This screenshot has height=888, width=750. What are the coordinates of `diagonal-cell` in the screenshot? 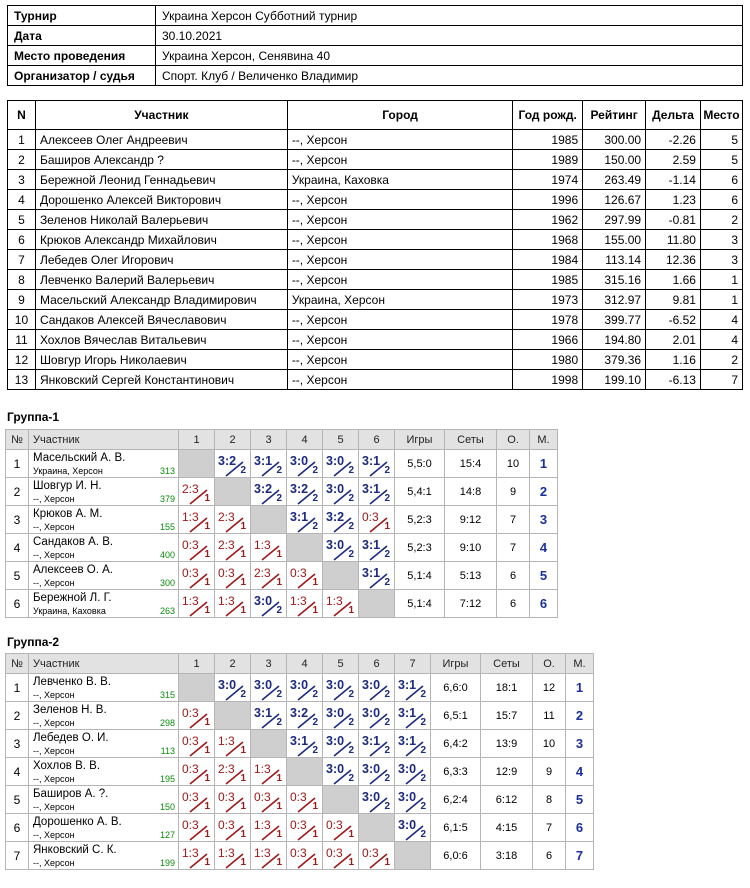 It's located at (232, 491).